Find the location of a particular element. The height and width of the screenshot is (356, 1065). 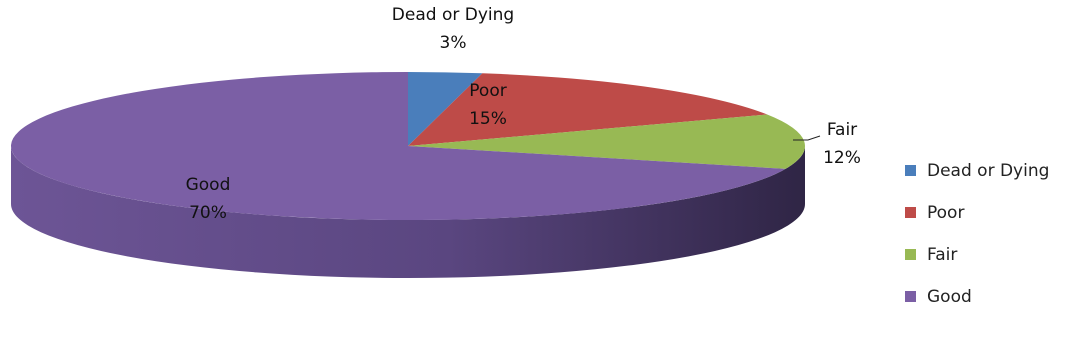

pie-slice-dead-or-dying is located at coordinates (445, 109).